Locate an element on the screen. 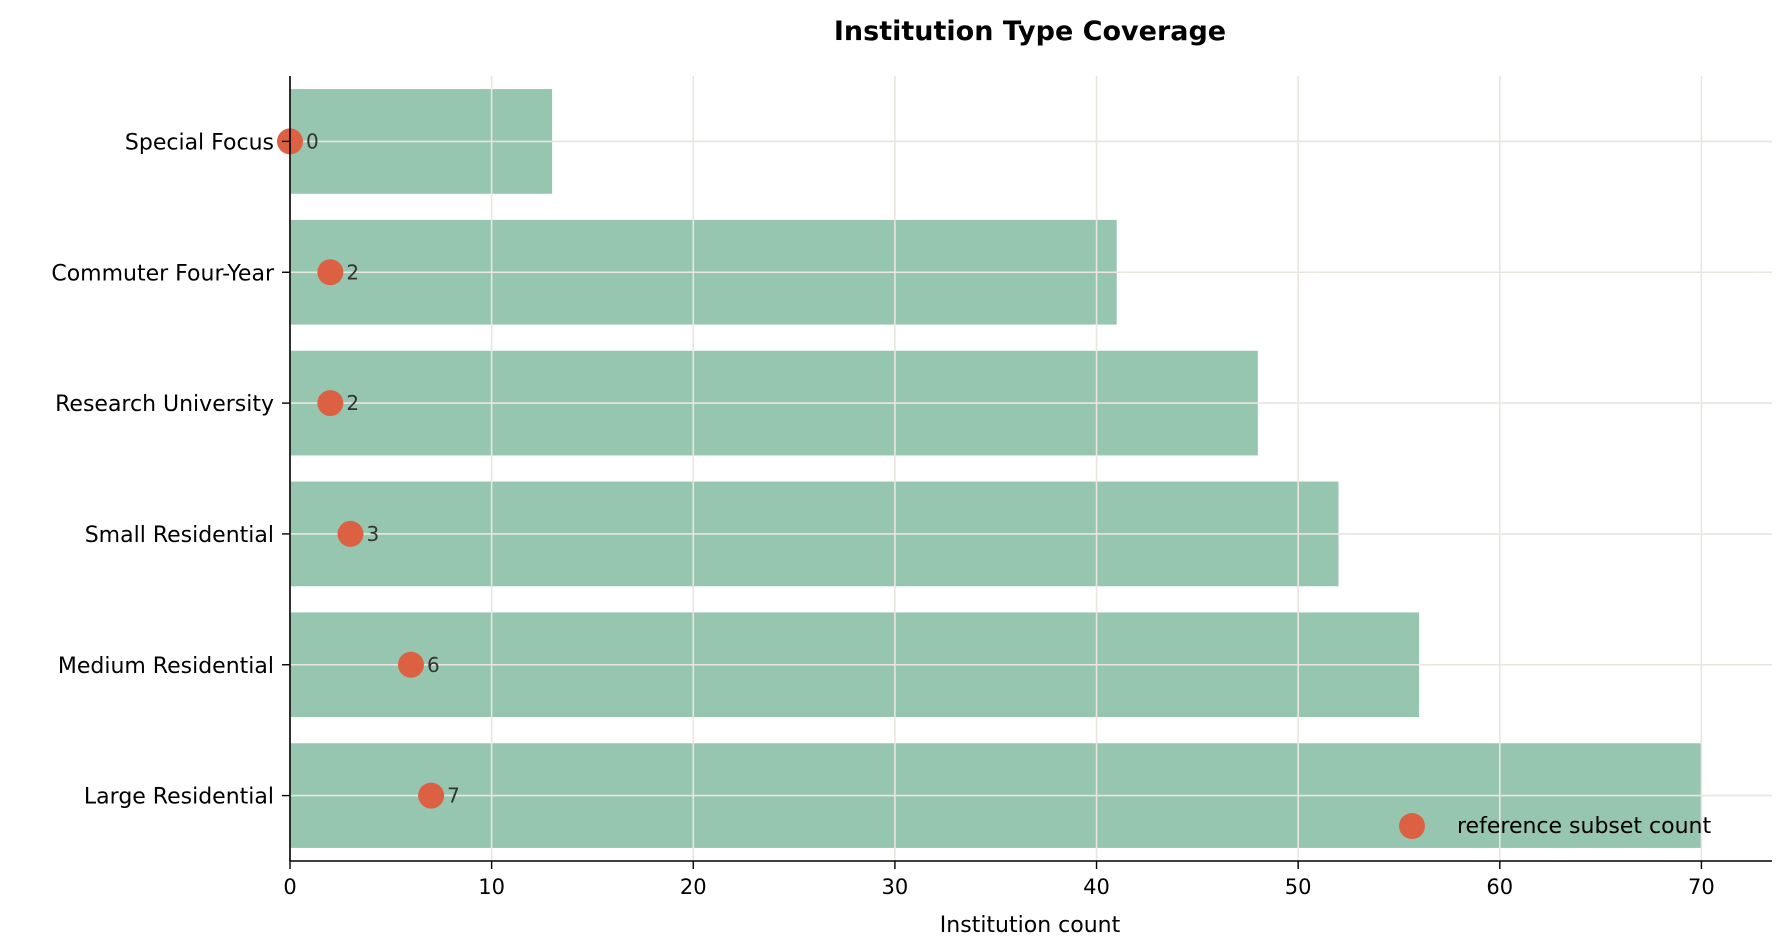  y-tick-label: Large Residential is located at coordinates (179, 797).